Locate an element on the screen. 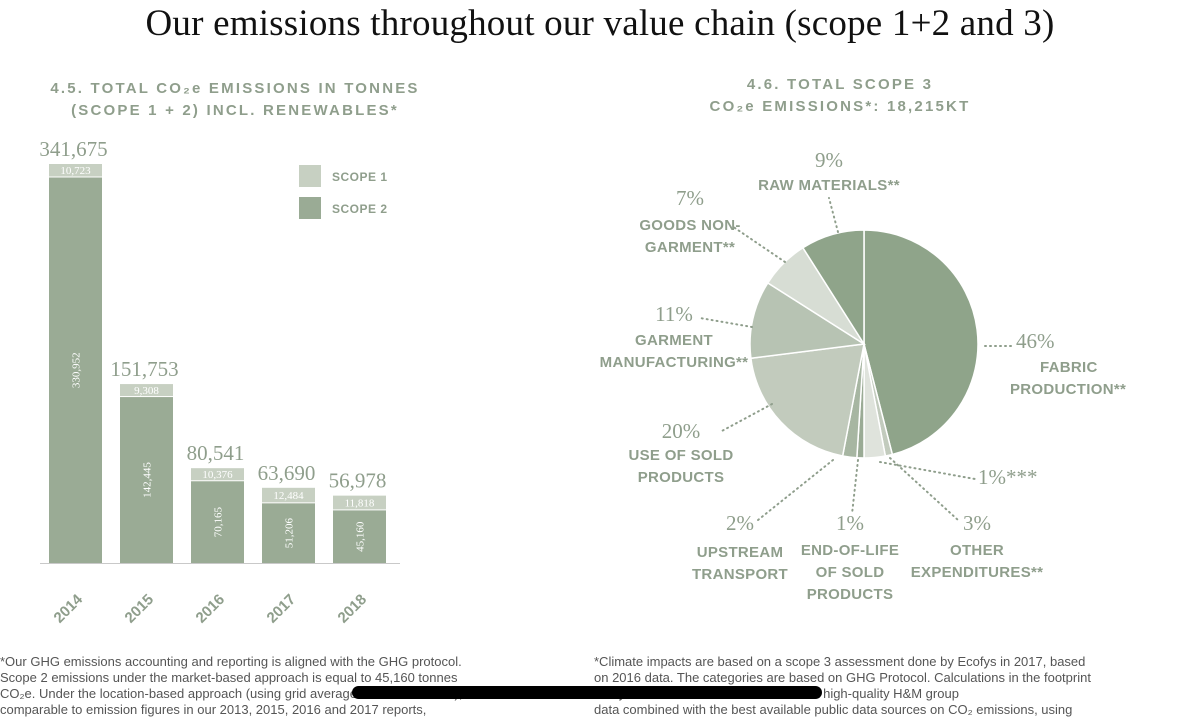  bar-chart-title-line2: (SCOPE 1 + 2) INCL. RENEWABLES* is located at coordinates (235, 110).